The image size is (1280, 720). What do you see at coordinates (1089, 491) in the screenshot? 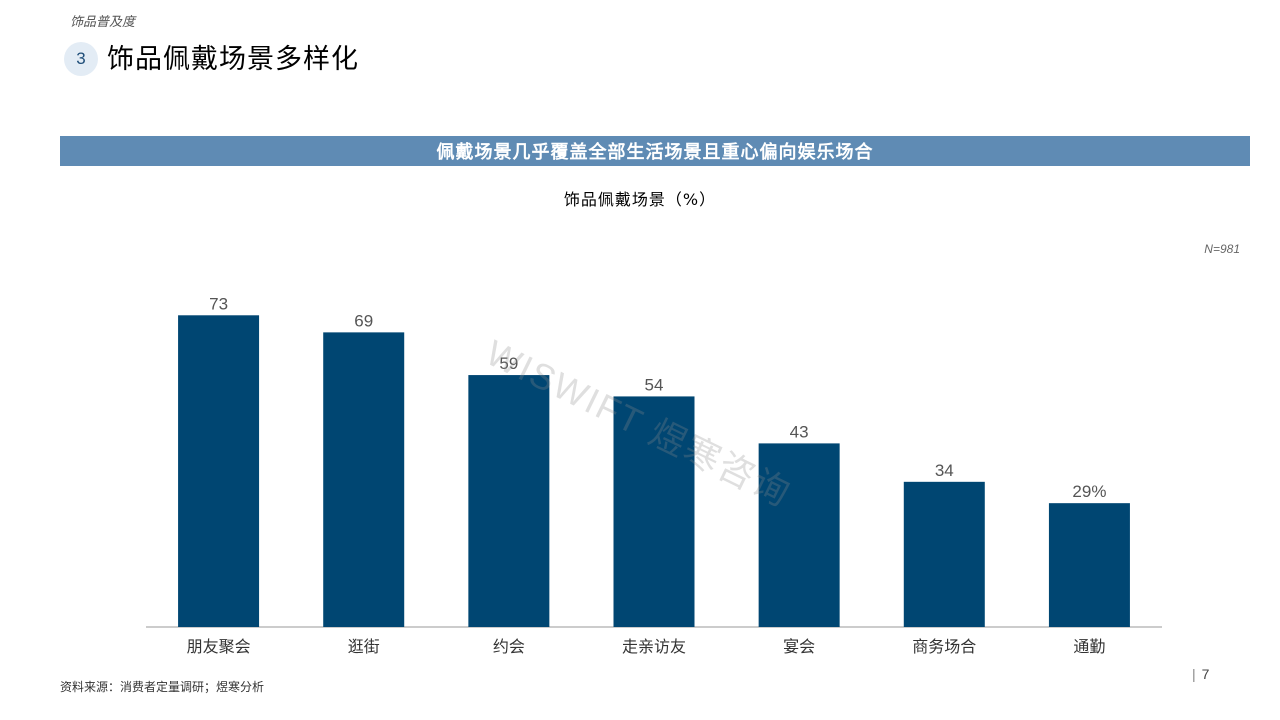
I see `bar-value-label: 29%` at bounding box center [1089, 491].